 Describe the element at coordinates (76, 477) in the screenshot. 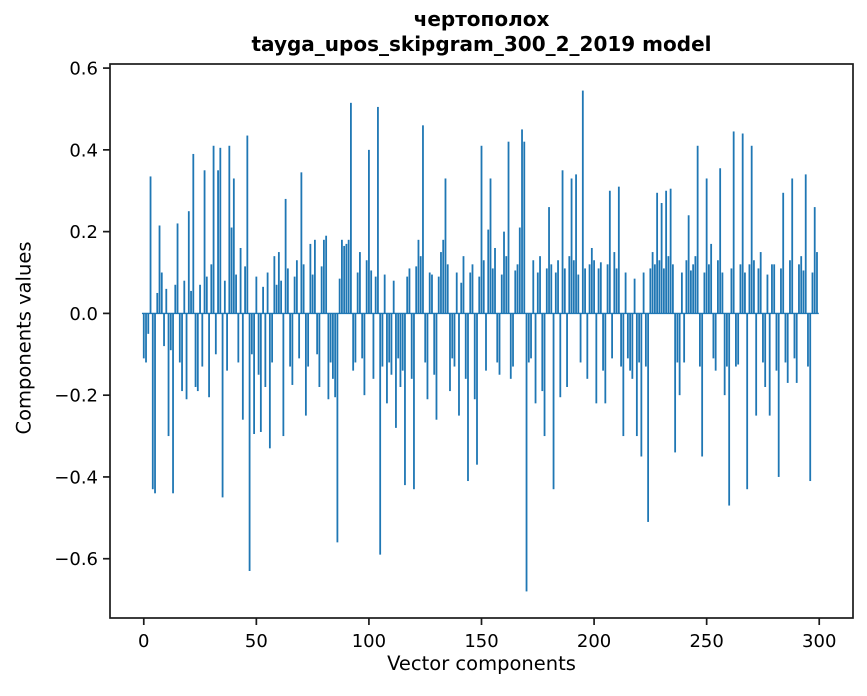

I see `y-tick-label: −0.4` at that location.